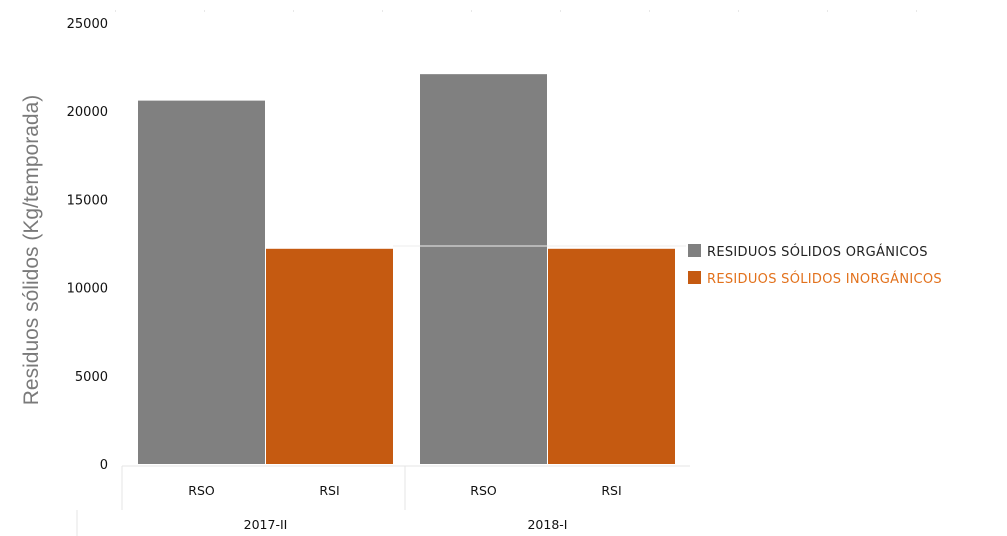 This screenshot has width=1007, height=536. I want to click on legend-label: RESIDUOS SÓLIDOS ORGÁNICOS, so click(817, 252).